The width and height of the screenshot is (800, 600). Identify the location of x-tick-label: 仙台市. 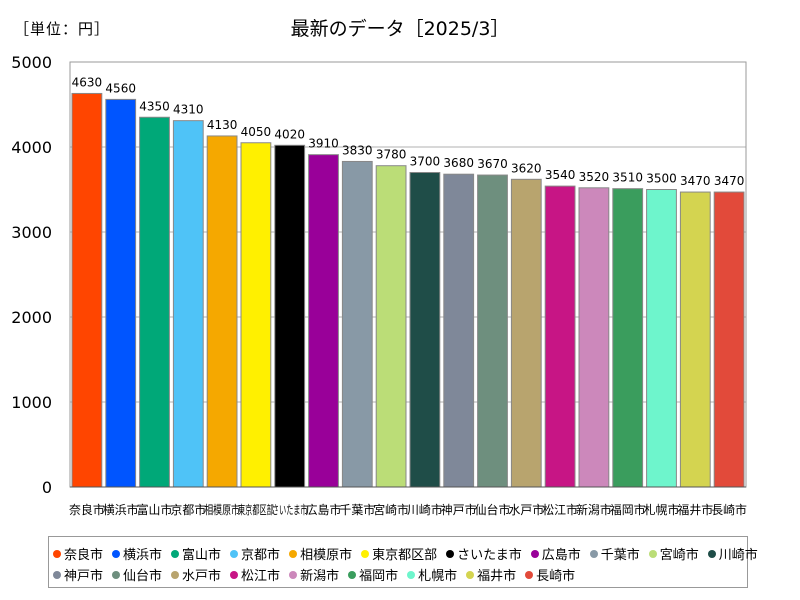
(493, 509).